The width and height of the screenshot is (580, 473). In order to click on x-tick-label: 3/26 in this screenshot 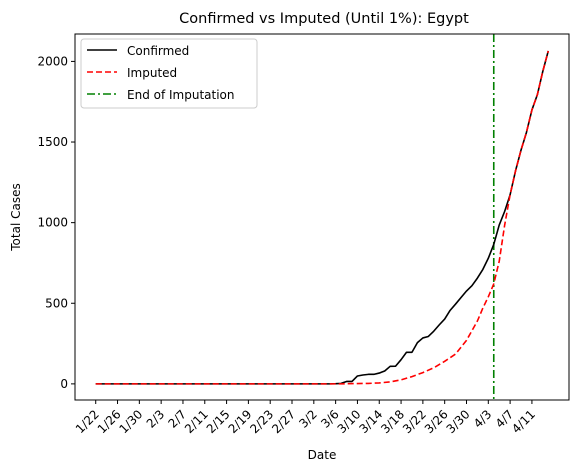, I will do `click(436, 421)`.